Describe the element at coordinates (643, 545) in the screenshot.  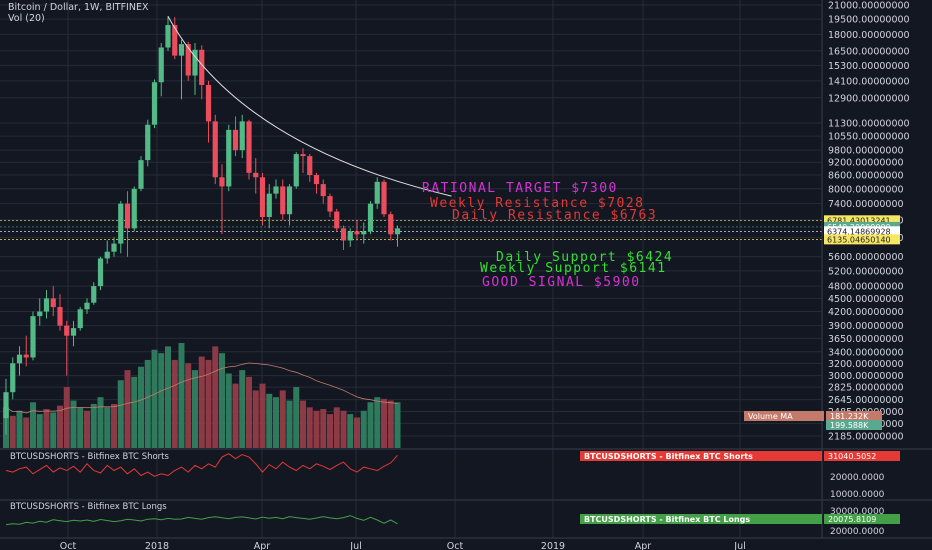
I see `time-label-6: Apr` at that location.